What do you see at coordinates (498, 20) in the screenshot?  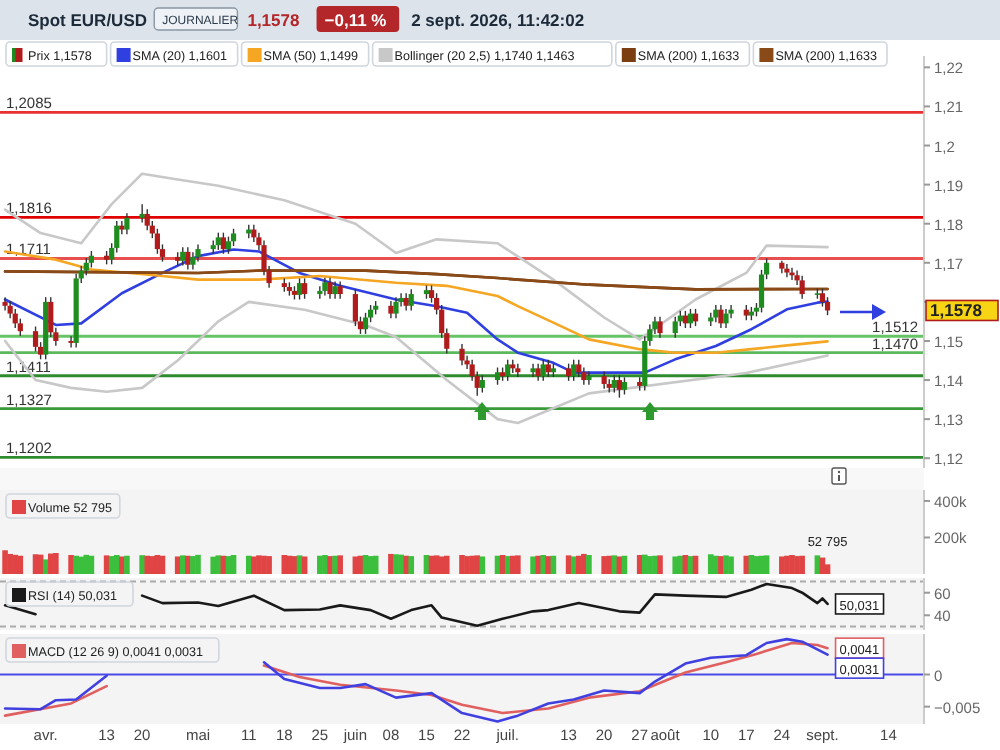 I see `text: 2 sept. 2026, 11:42:02` at bounding box center [498, 20].